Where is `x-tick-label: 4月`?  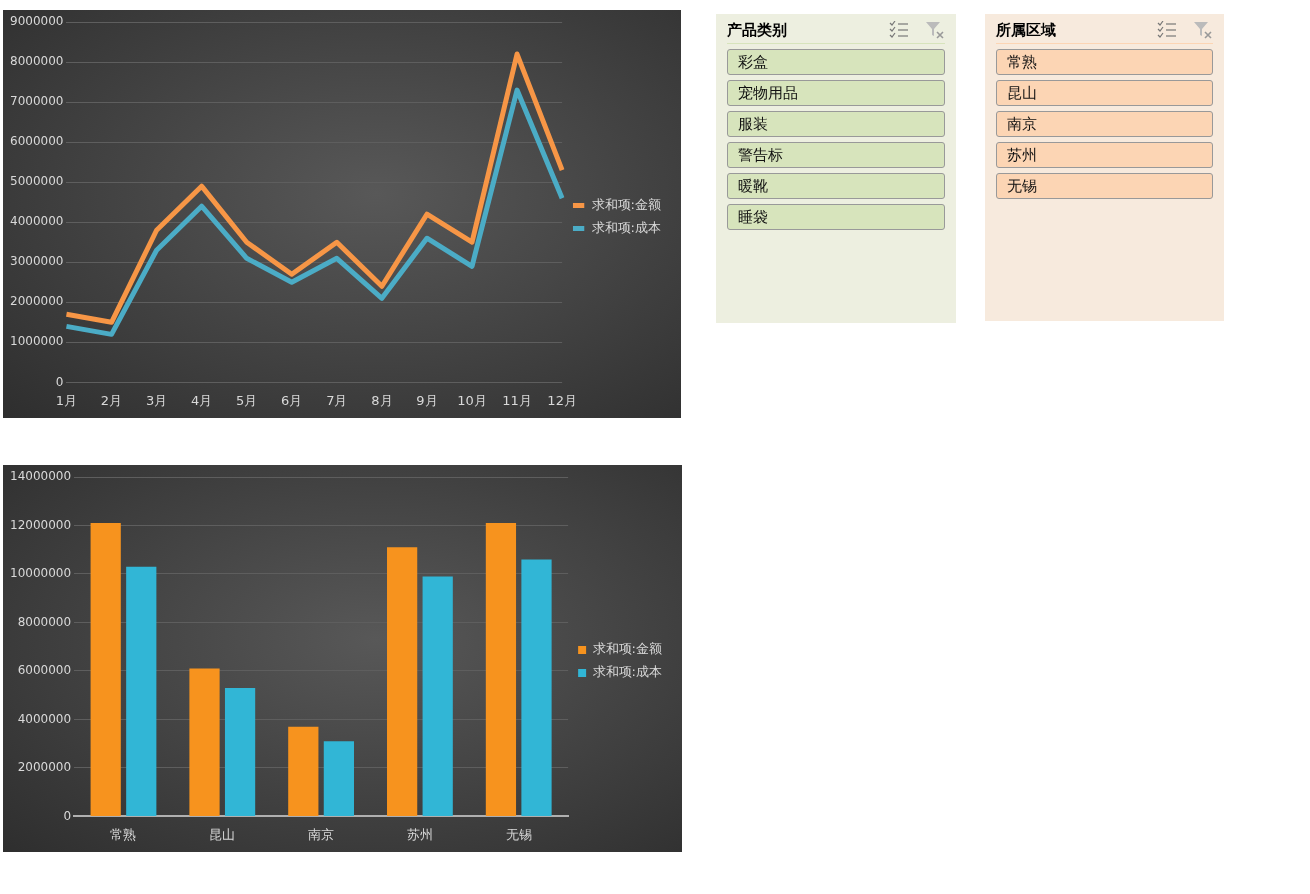 x-tick-label: 4月 is located at coordinates (201, 400).